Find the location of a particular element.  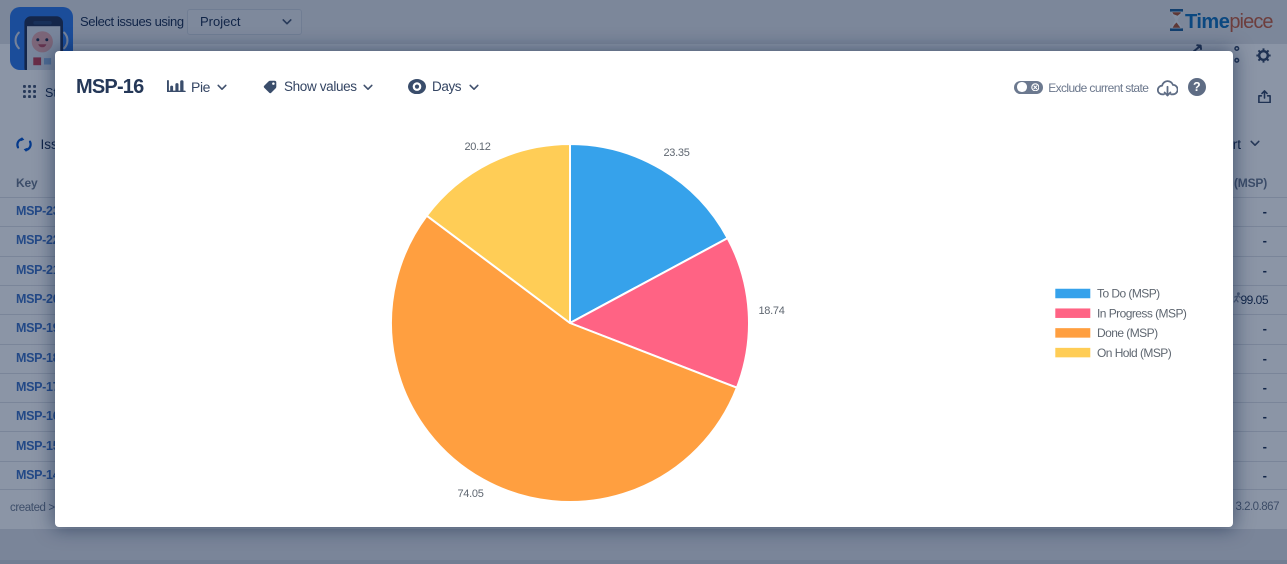

svg-text: 23.35 is located at coordinates (676, 153).